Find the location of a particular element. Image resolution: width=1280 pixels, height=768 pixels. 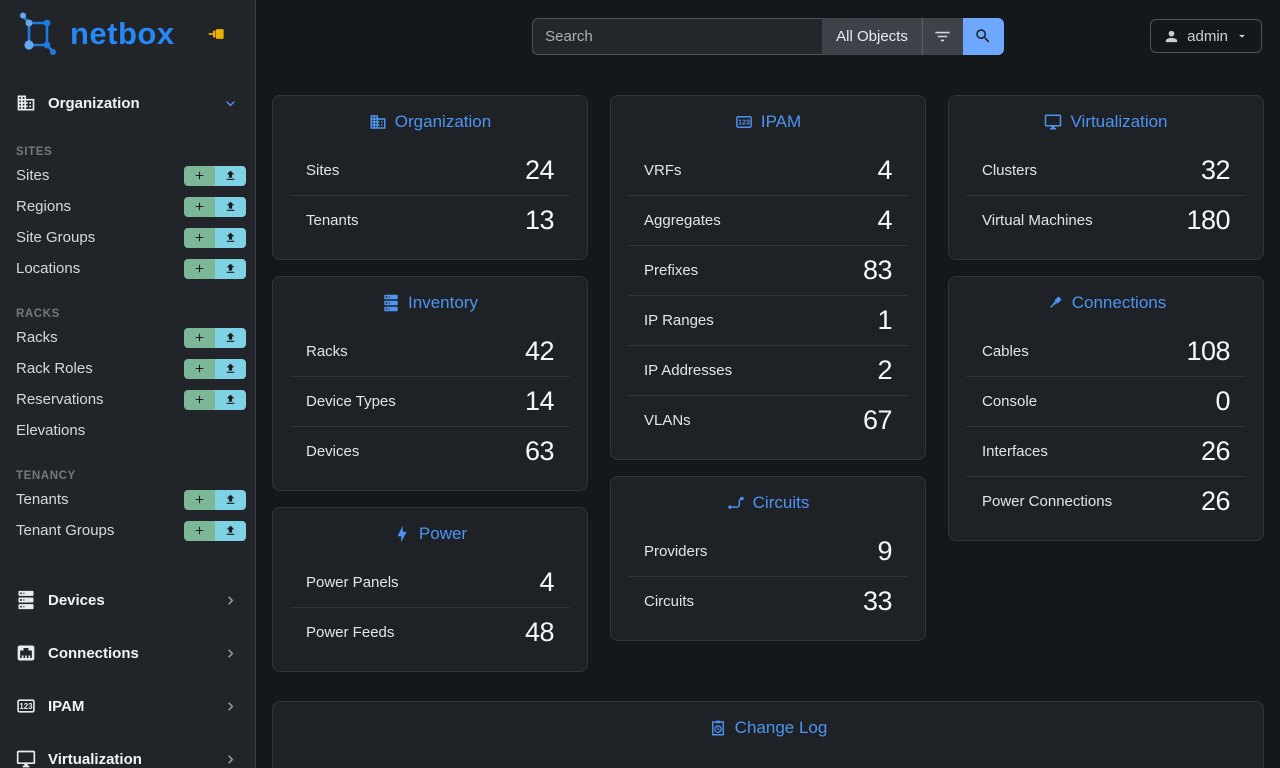

stat-value: 83 is located at coordinates (877, 270).